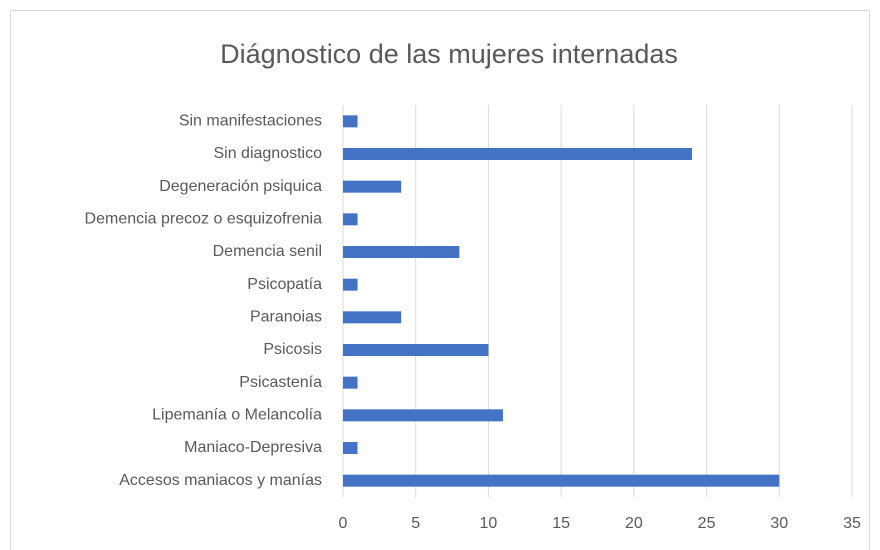  Describe the element at coordinates (220, 480) in the screenshot. I see `y-tick-label: Accesos maniacos y manías` at that location.